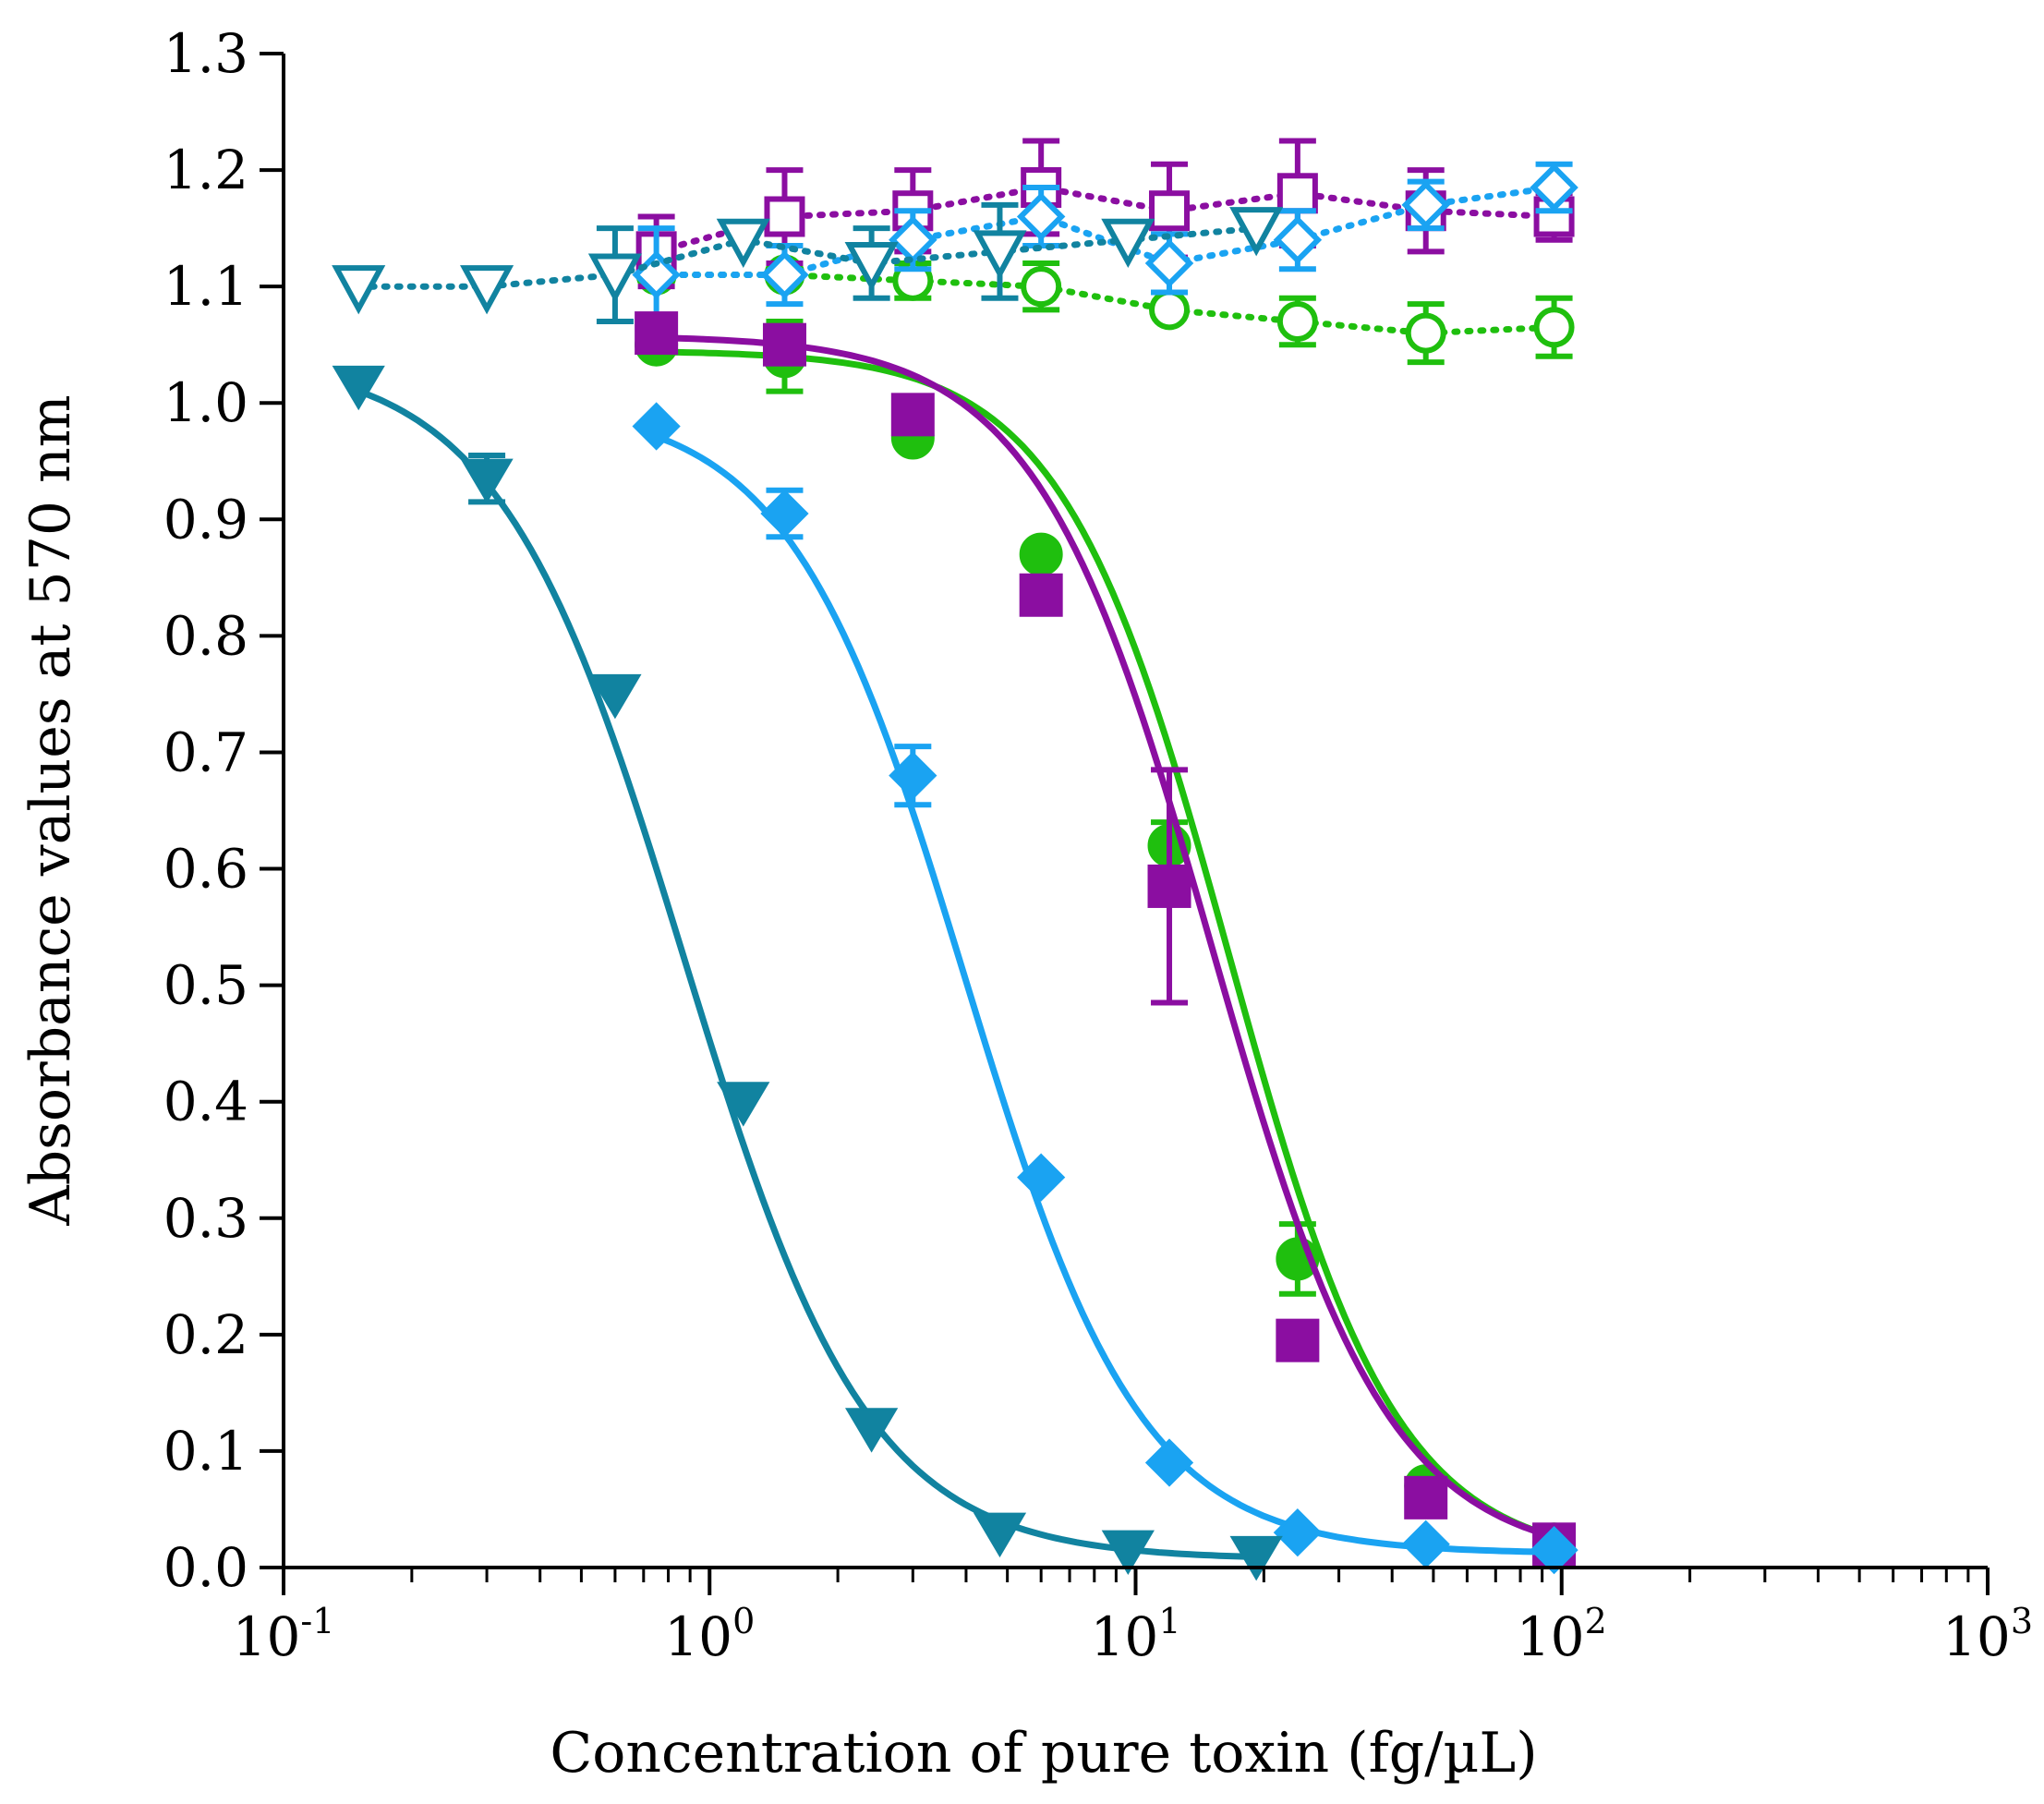  Describe the element at coordinates (206, 1451) in the screenshot. I see `y-tick-label: 0.1` at that location.